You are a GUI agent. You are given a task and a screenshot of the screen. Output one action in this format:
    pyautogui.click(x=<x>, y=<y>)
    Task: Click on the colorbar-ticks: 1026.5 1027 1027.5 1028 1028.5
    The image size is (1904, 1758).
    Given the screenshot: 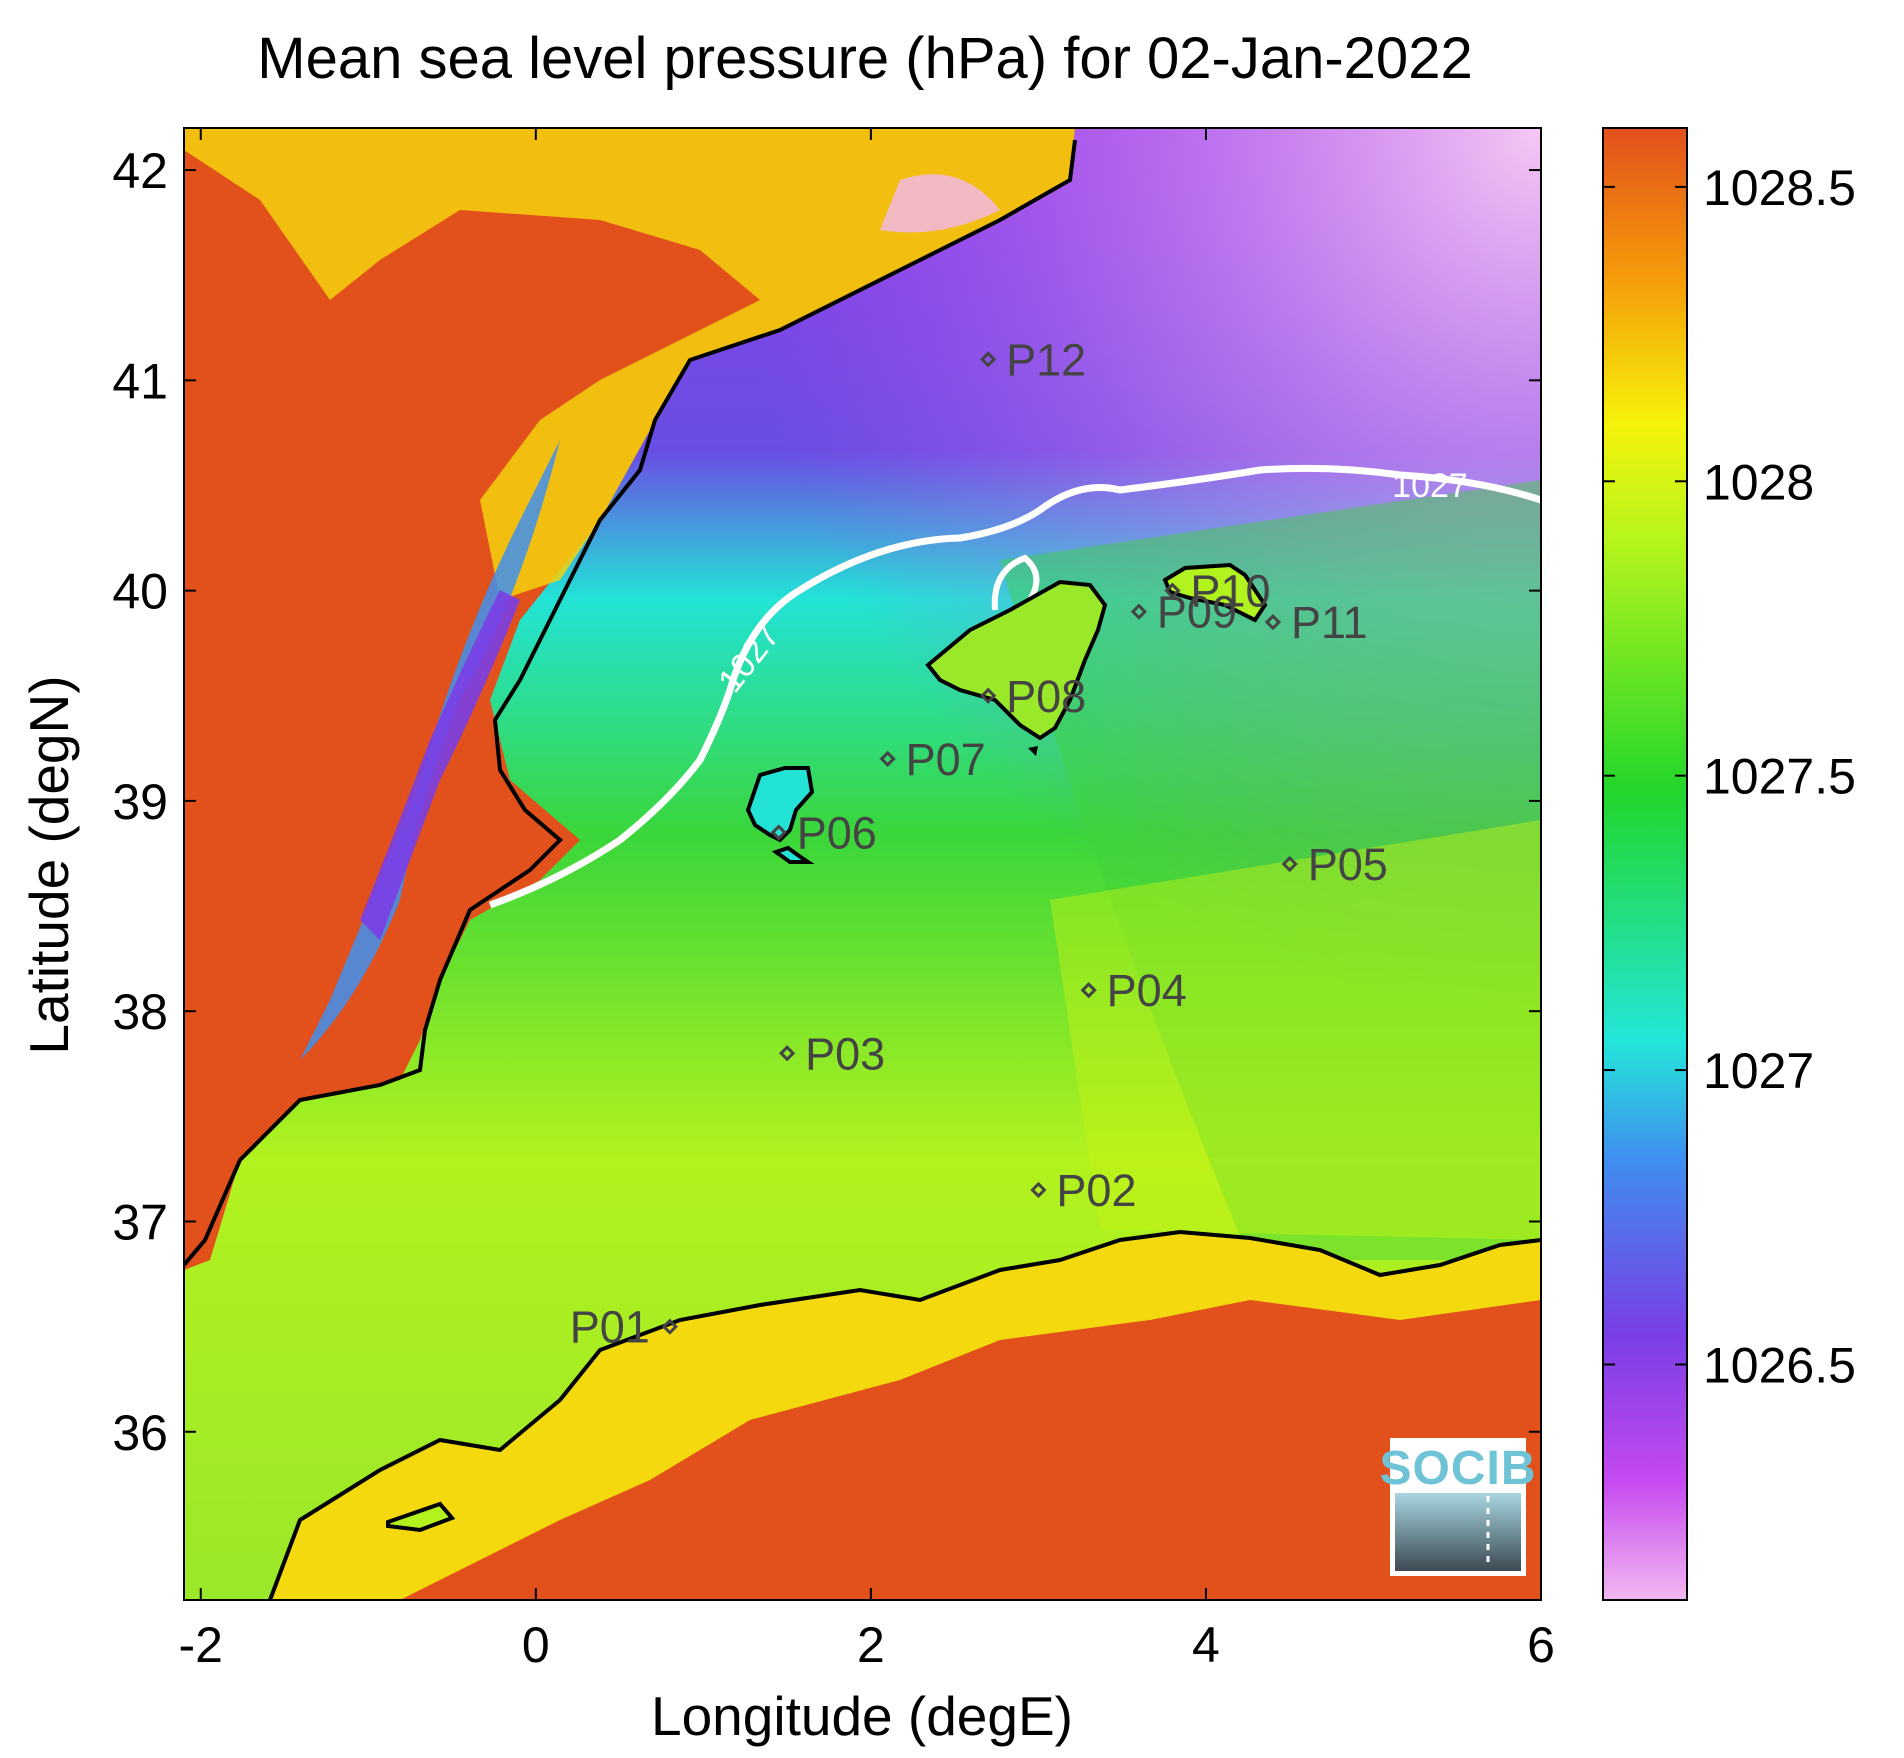 What is the action you would take?
    pyautogui.click(x=1729, y=776)
    